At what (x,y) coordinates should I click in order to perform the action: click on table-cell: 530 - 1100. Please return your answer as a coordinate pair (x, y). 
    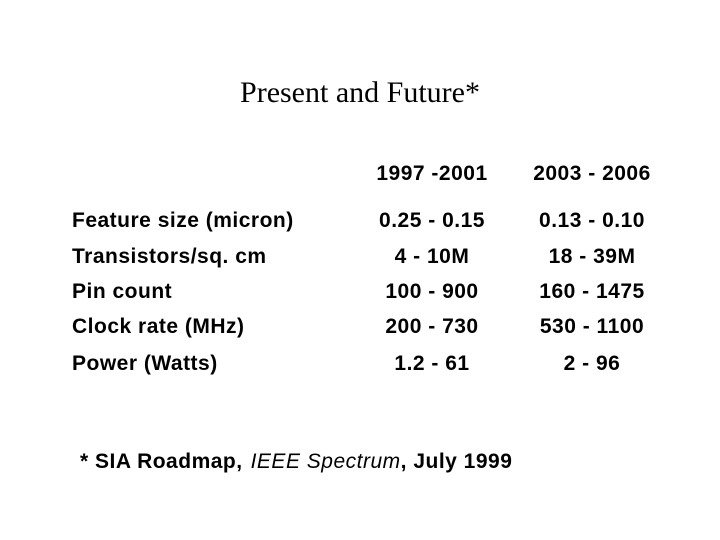
    Looking at the image, I should click on (592, 326).